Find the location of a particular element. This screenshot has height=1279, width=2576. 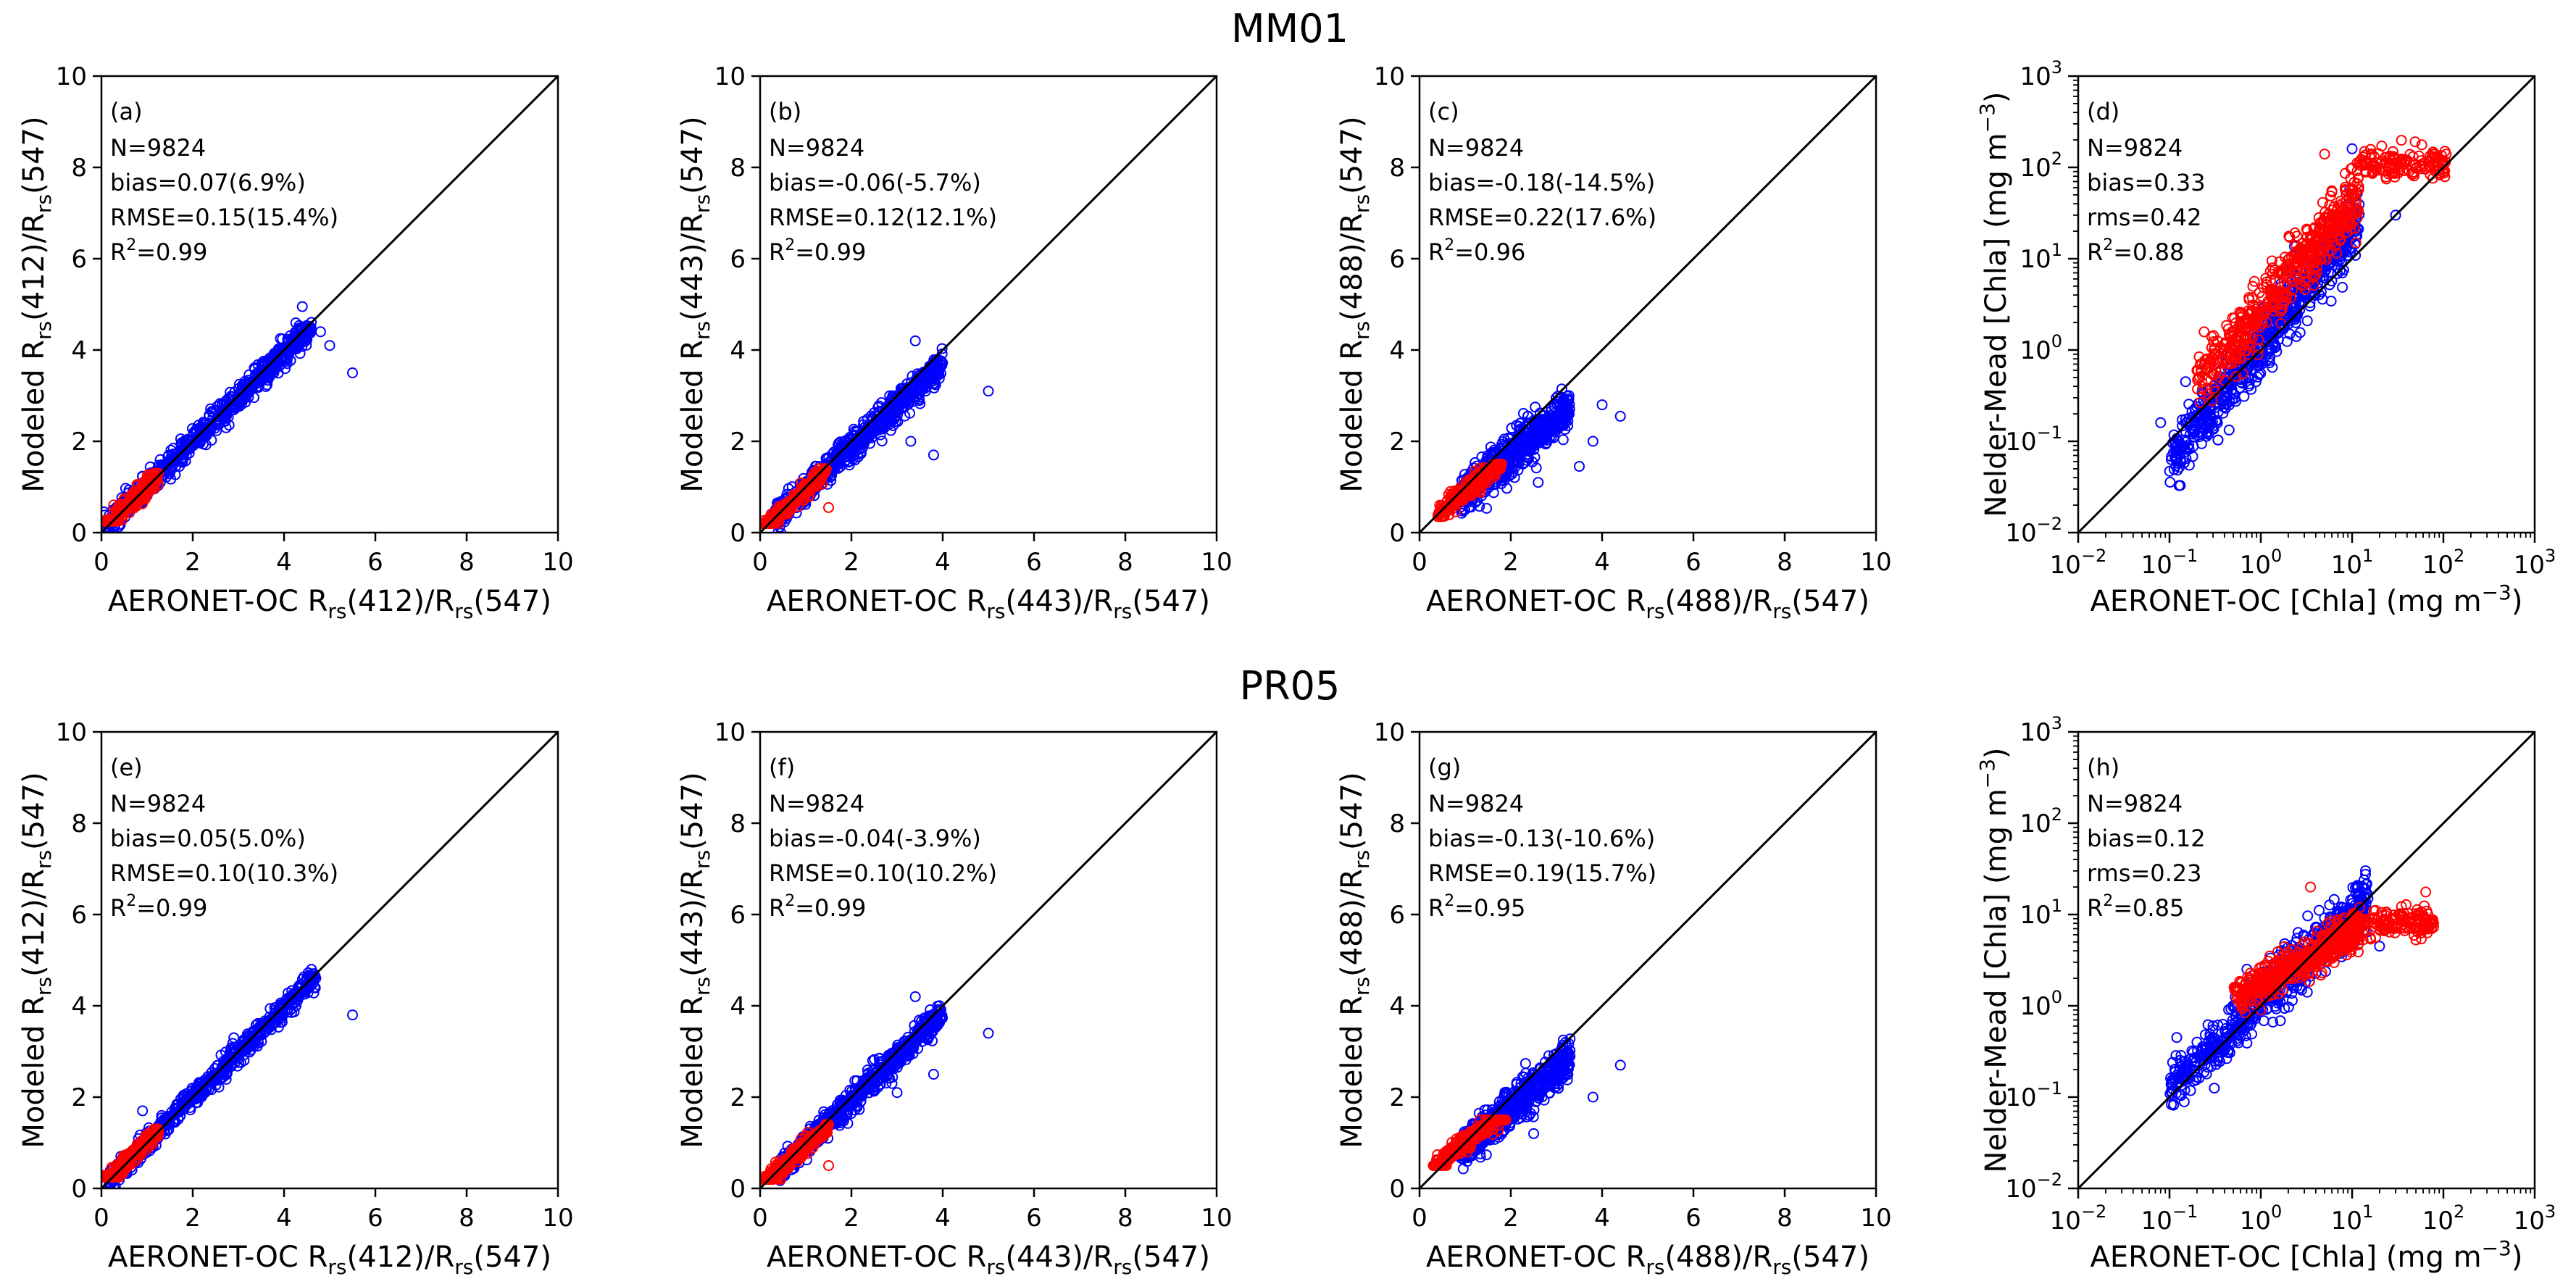

stat-line: RMSE=0.15(15.4%) is located at coordinates (224, 217).